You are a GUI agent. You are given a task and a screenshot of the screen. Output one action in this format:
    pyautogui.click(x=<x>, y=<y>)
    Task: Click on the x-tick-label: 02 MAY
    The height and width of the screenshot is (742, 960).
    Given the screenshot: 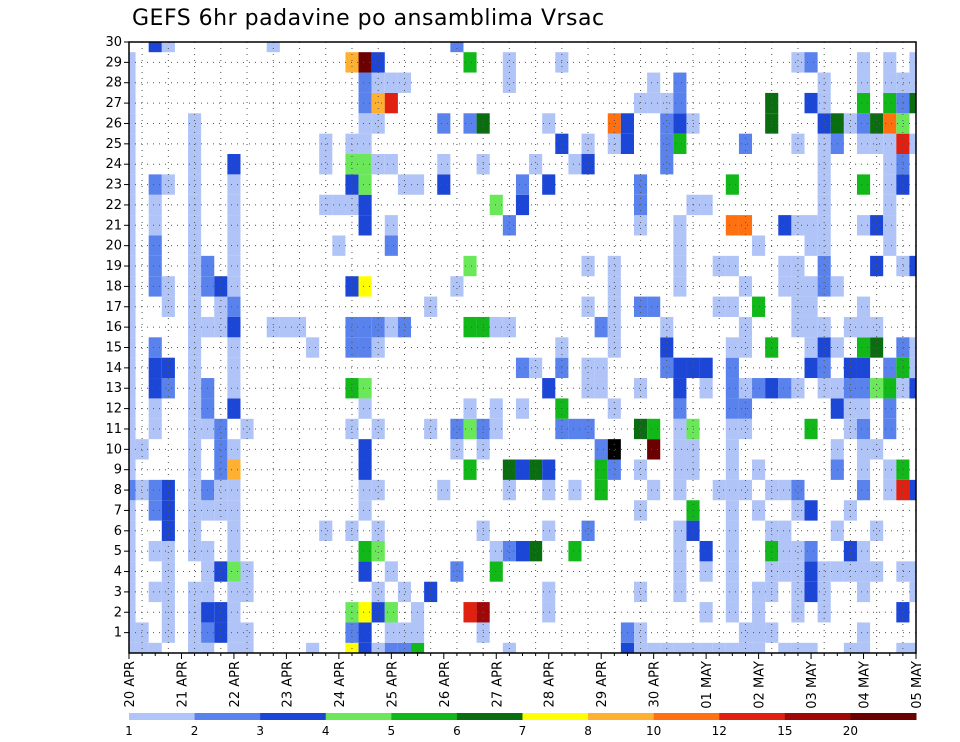 What is the action you would take?
    pyautogui.click(x=760, y=685)
    